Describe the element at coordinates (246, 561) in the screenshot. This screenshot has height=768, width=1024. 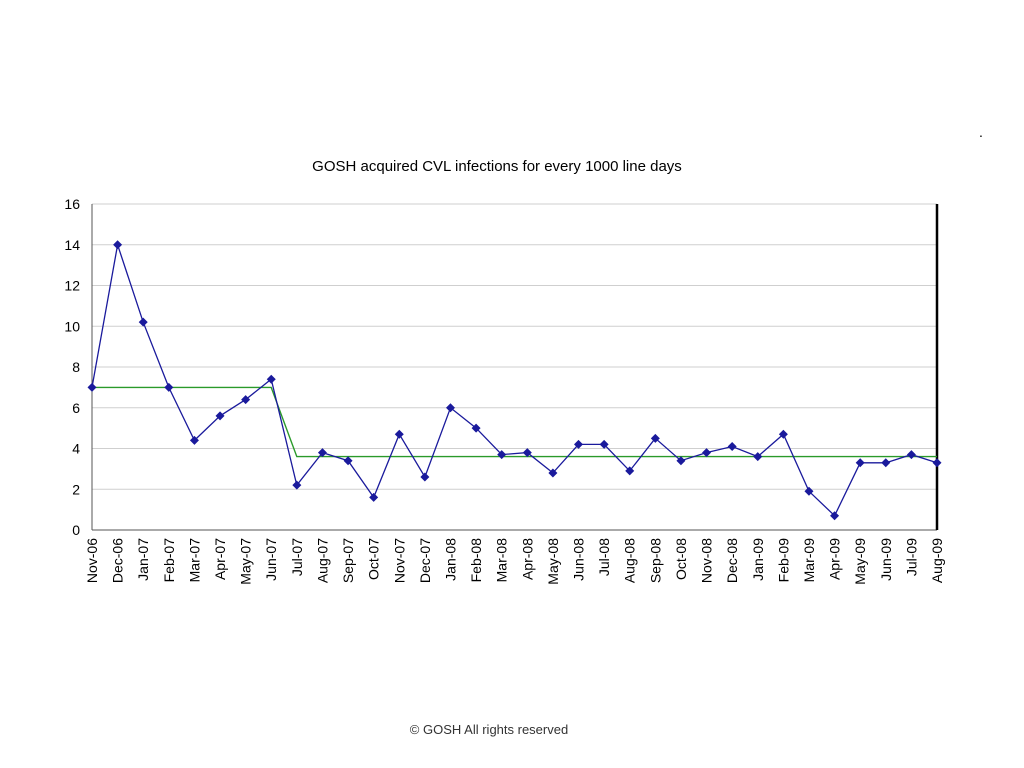
I see `x-tick-label: May-07` at that location.